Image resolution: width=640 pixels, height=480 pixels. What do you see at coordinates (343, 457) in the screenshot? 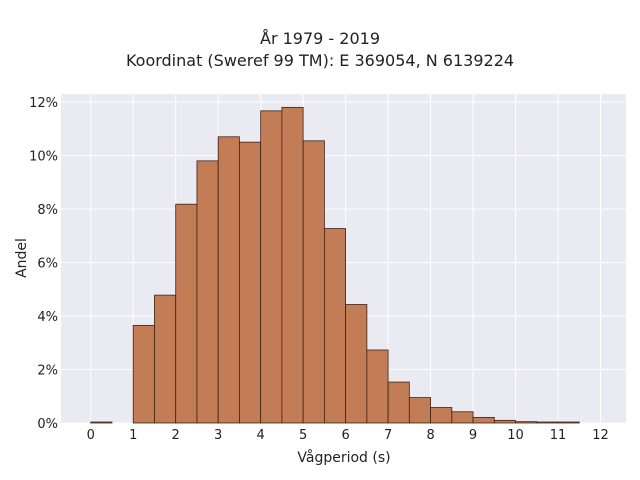
I see `x-axis-label: Vågperiod (s)` at bounding box center [343, 457].